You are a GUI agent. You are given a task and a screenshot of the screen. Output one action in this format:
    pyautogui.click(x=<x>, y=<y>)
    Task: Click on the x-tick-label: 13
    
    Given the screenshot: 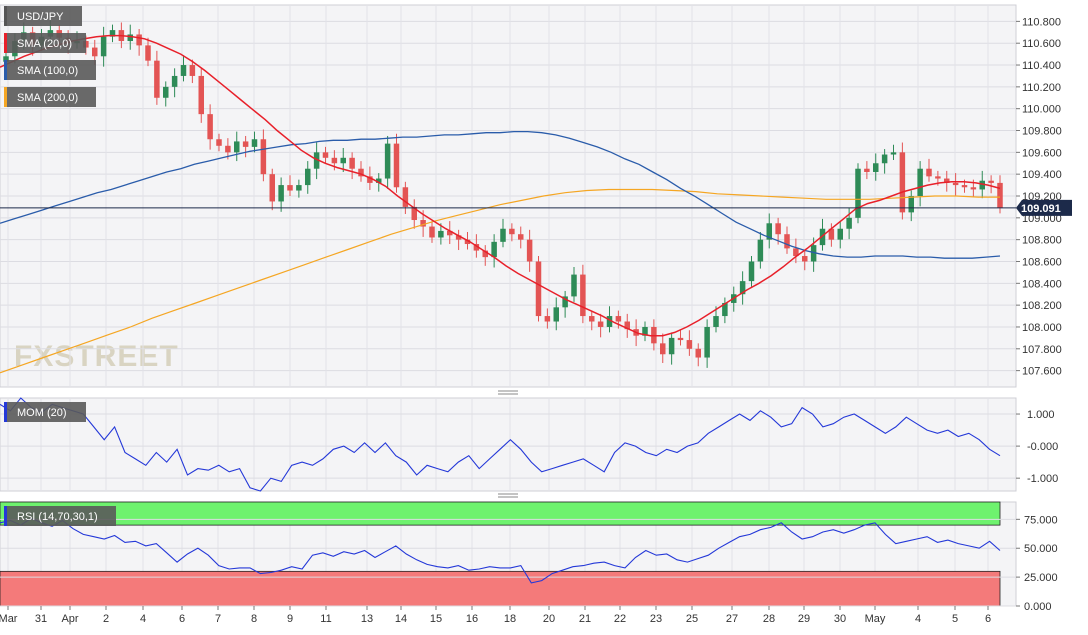 What is the action you would take?
    pyautogui.click(x=367, y=619)
    